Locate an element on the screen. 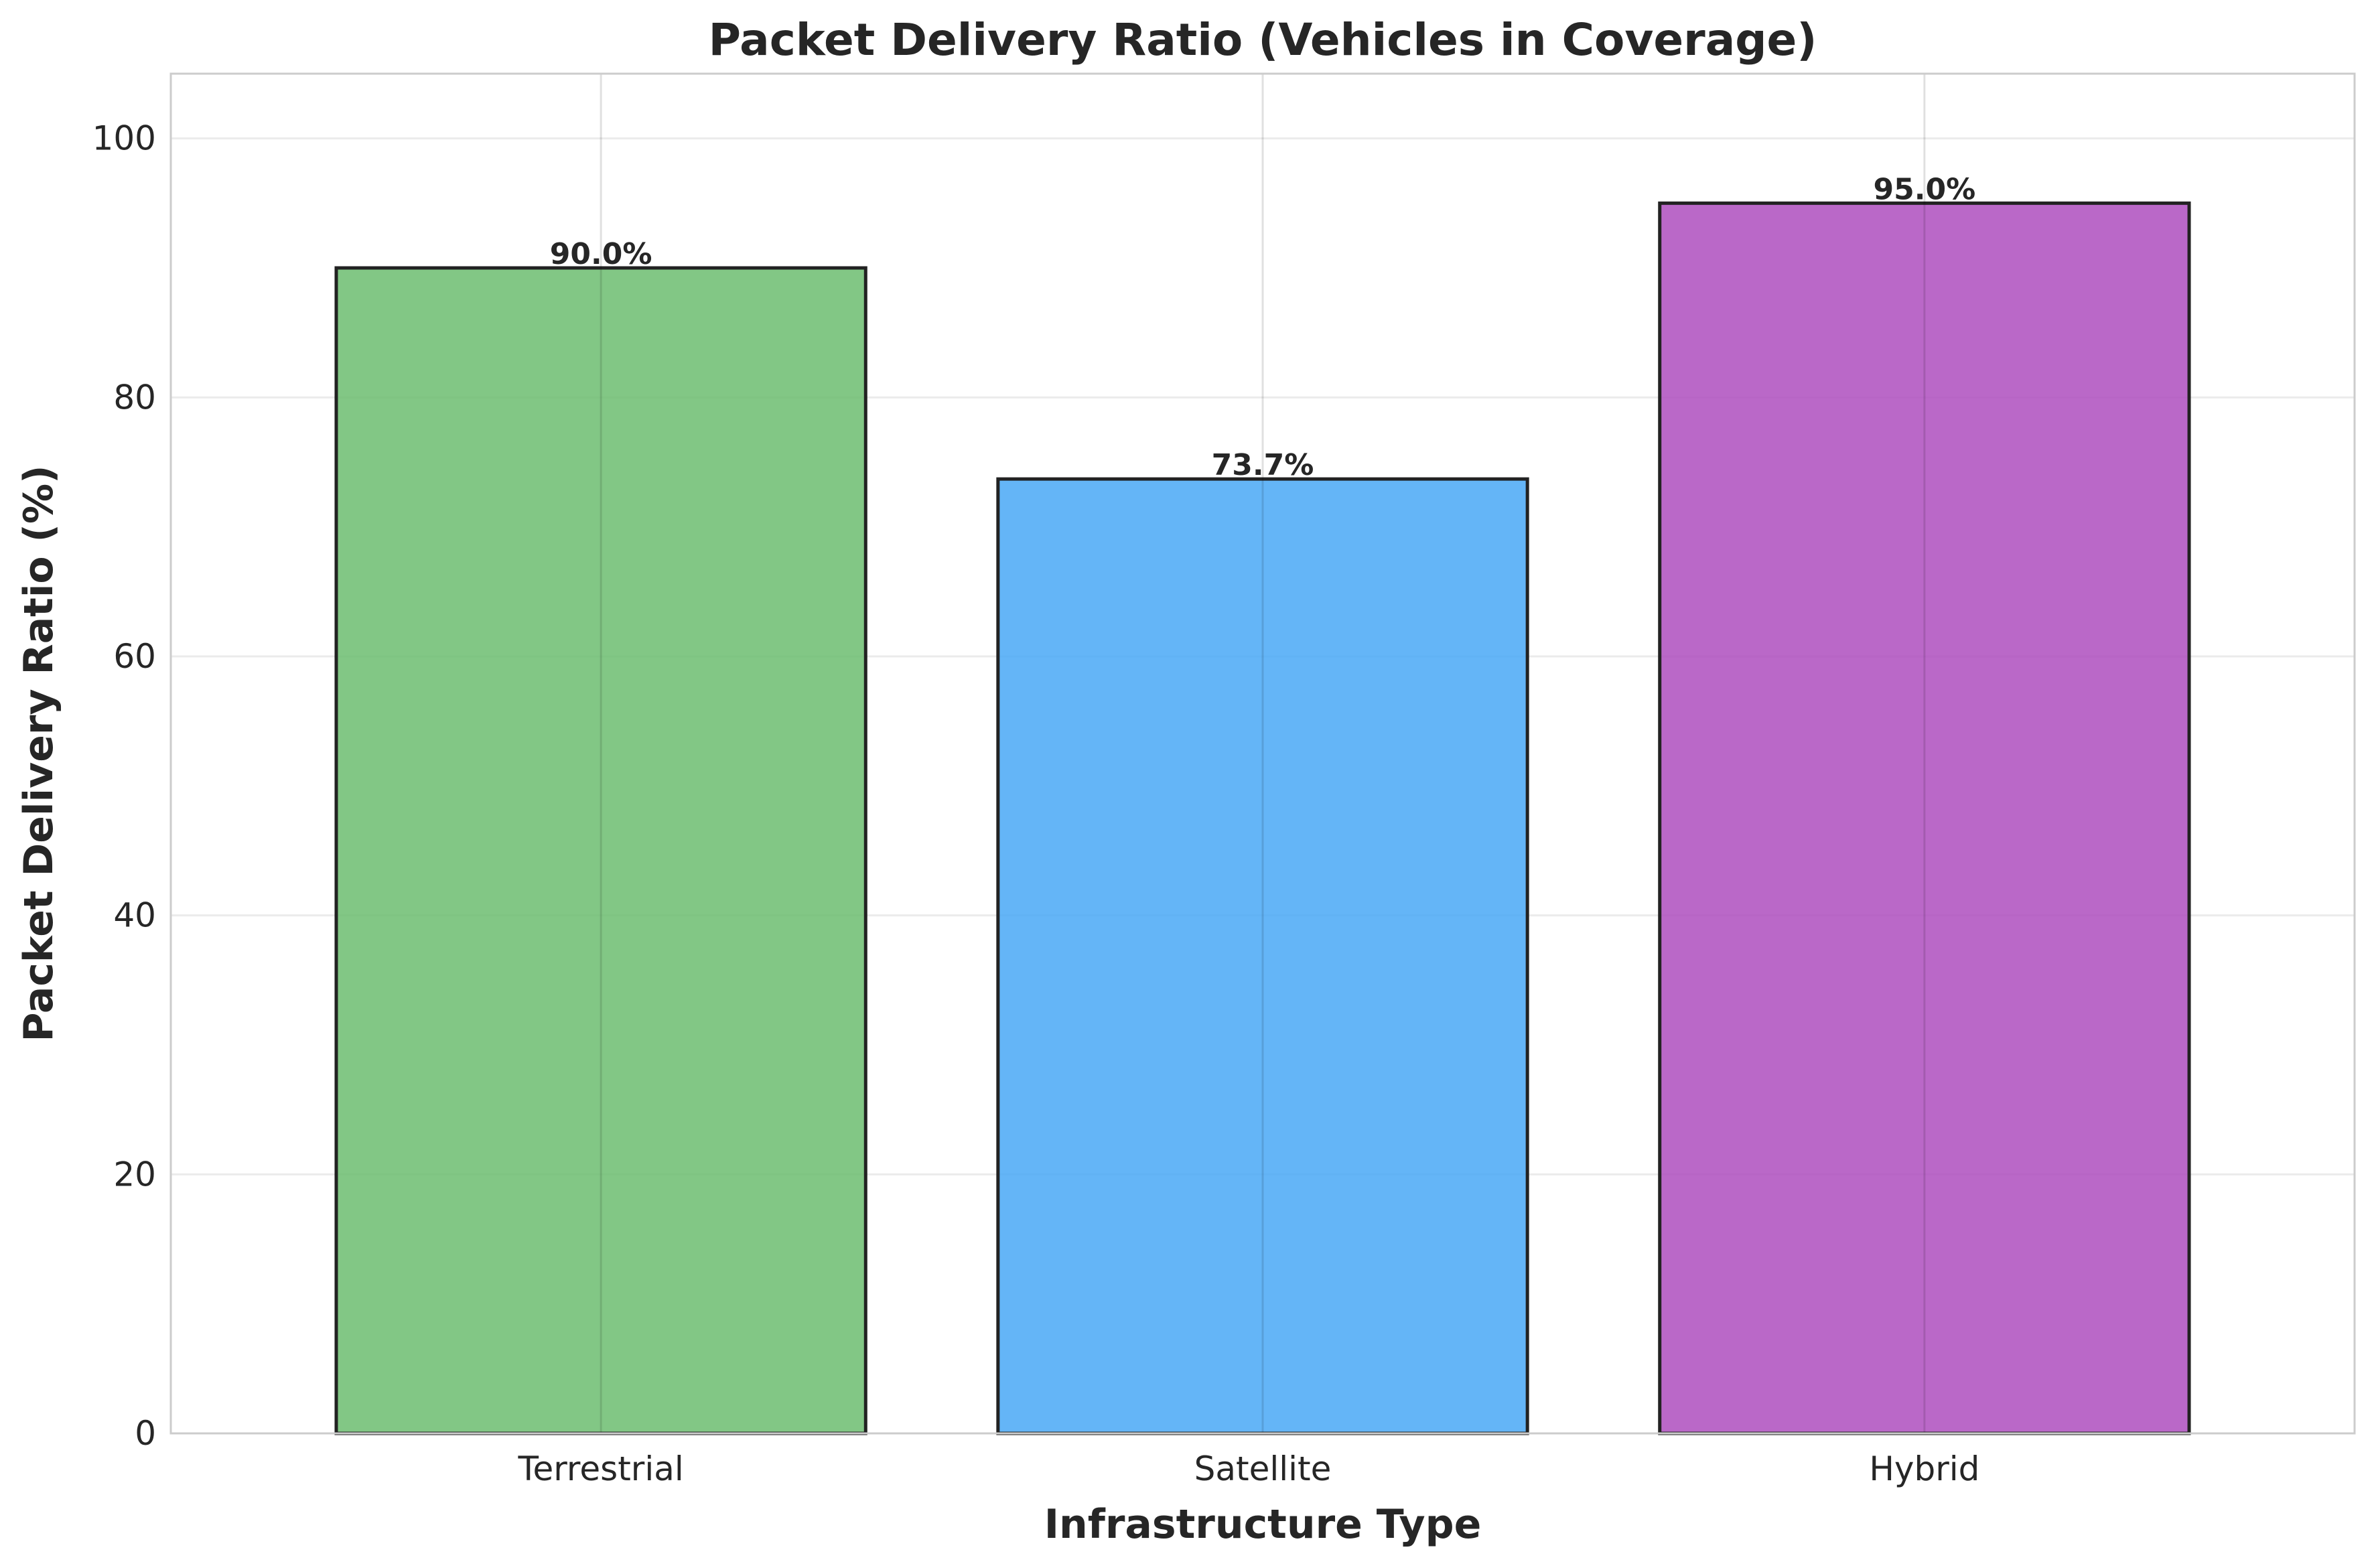 The image size is (2372, 1568). y-axis-label: Packet Delivery Ratio (%) is located at coordinates (38, 753).